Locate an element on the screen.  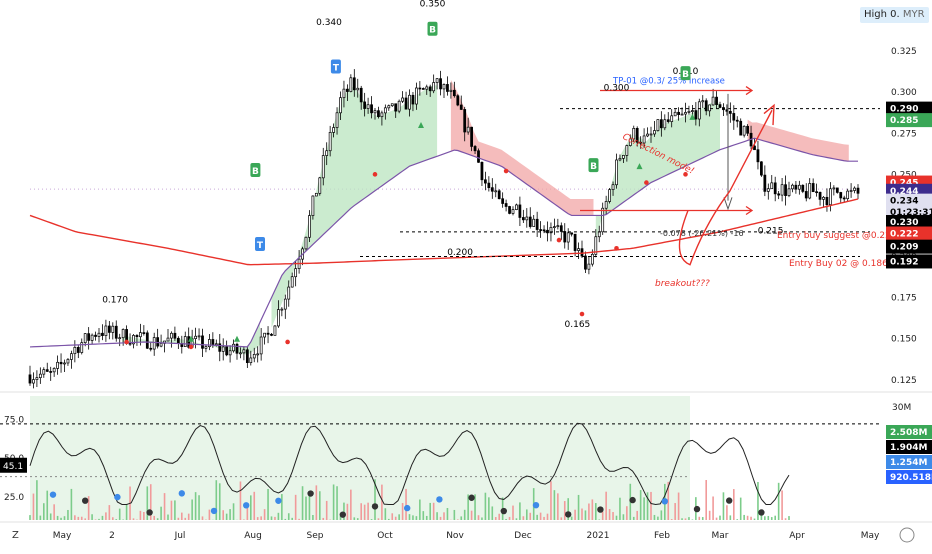
axis-tag: 0.290 is located at coordinates (904, 110).